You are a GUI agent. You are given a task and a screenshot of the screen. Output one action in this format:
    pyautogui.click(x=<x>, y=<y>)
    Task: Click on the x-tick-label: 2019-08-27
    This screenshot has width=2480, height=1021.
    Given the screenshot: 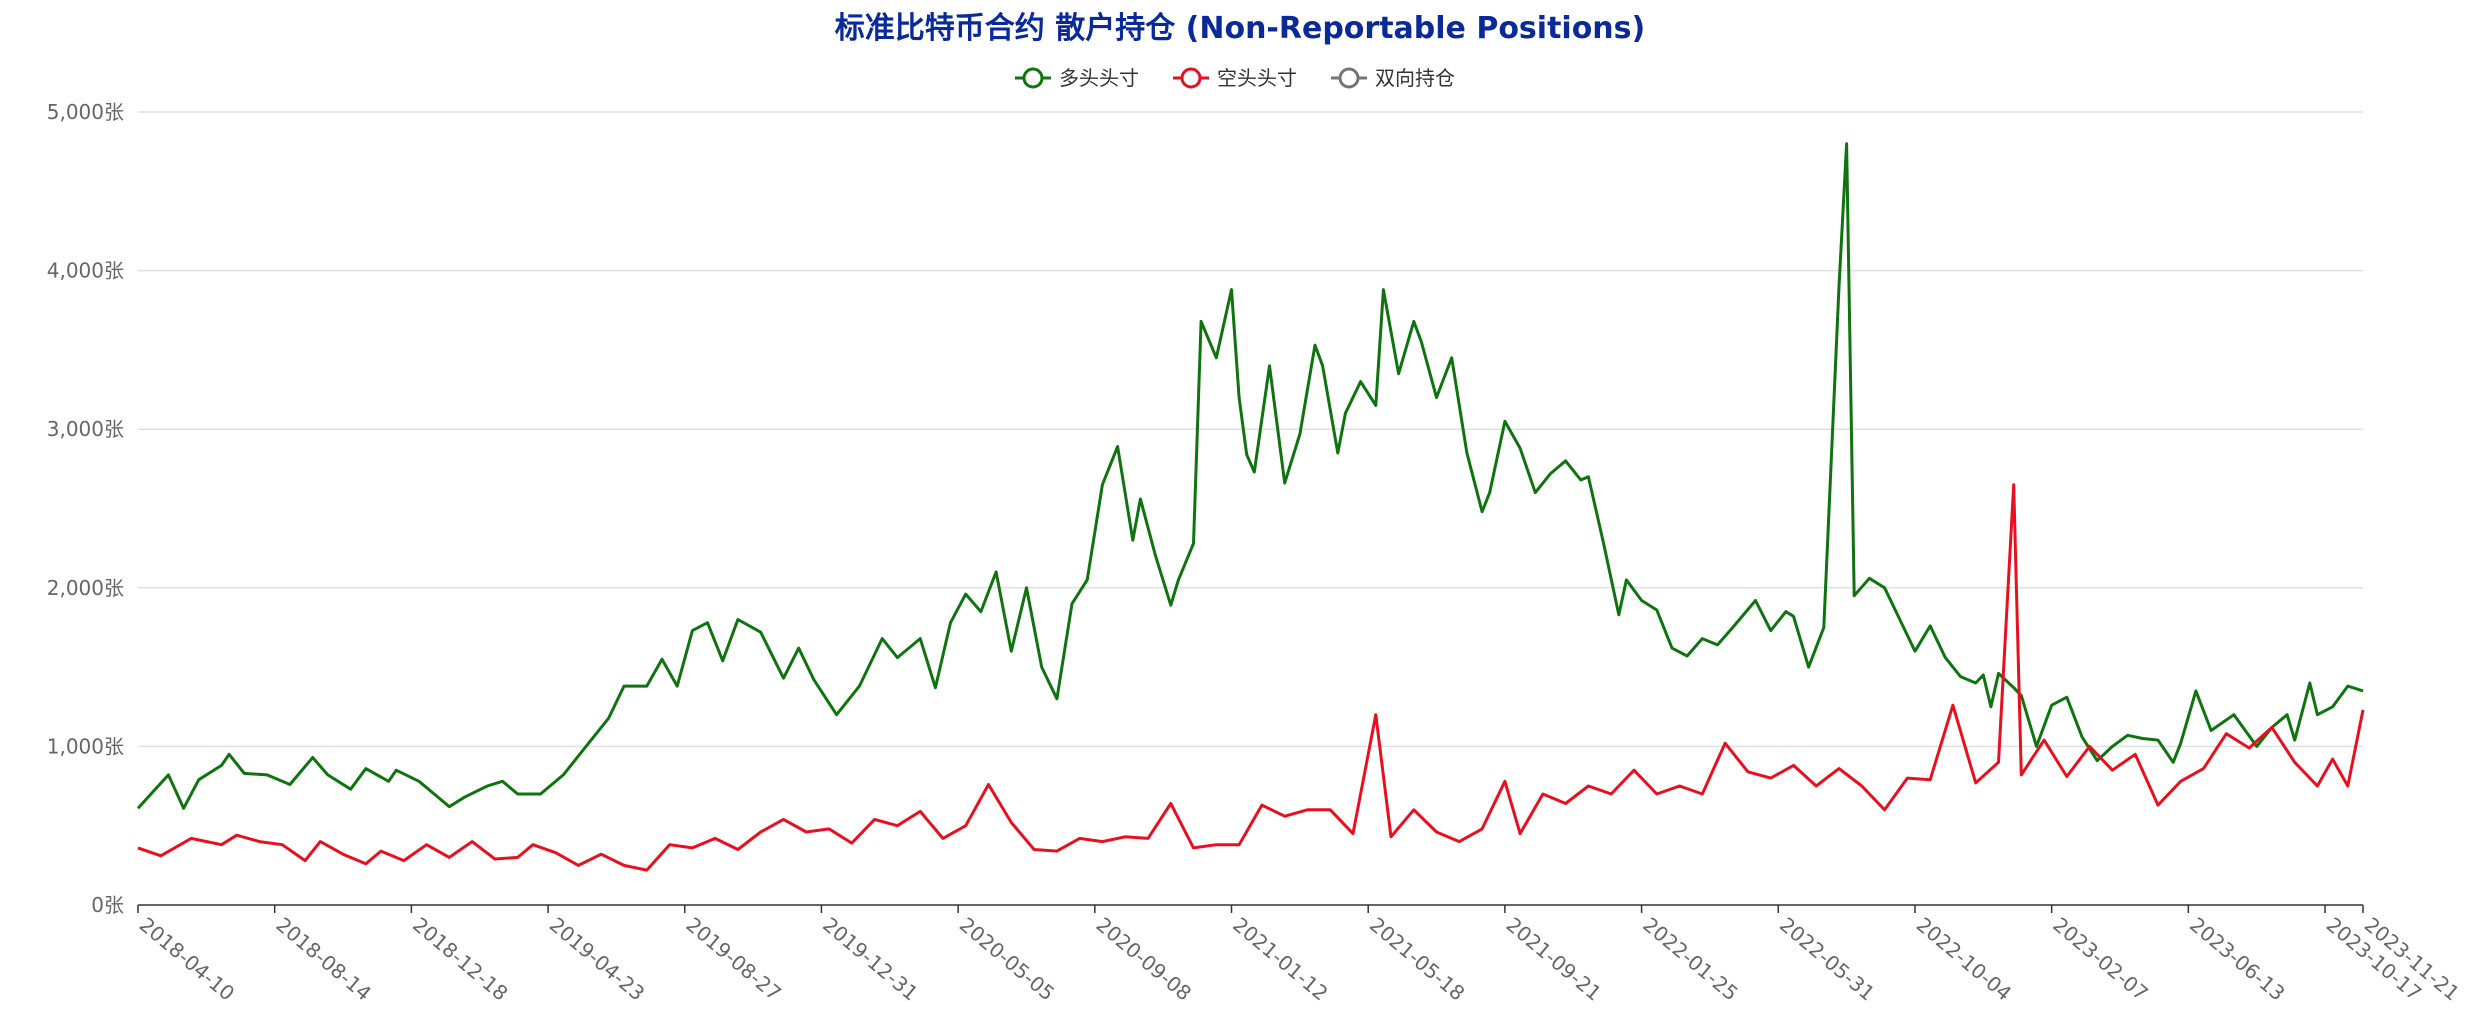 What is the action you would take?
    pyautogui.click(x=734, y=958)
    